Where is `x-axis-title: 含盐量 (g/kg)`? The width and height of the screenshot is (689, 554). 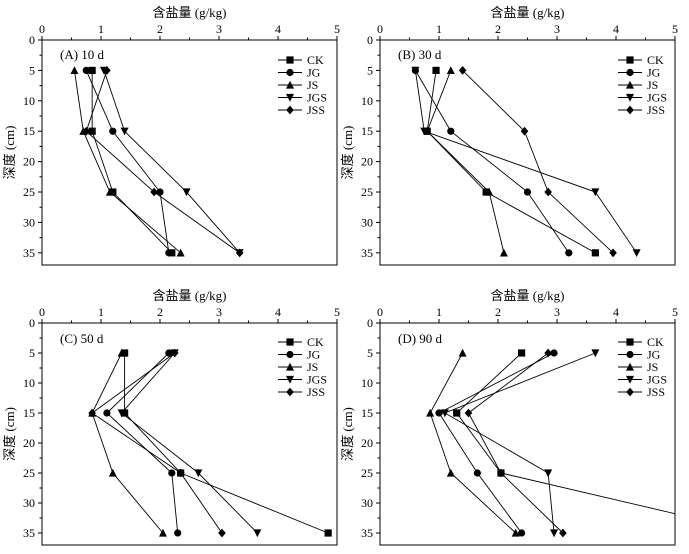 x-axis-title: 含盐量 (g/kg) is located at coordinates (189, 12).